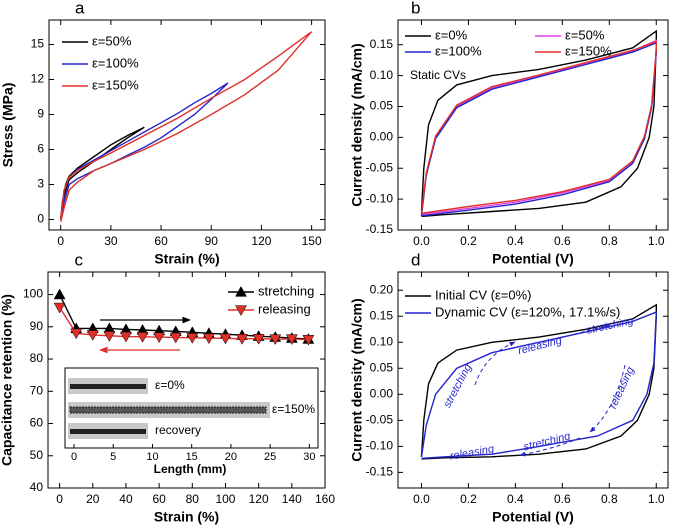  I want to click on panel-label: c, so click(79, 259).